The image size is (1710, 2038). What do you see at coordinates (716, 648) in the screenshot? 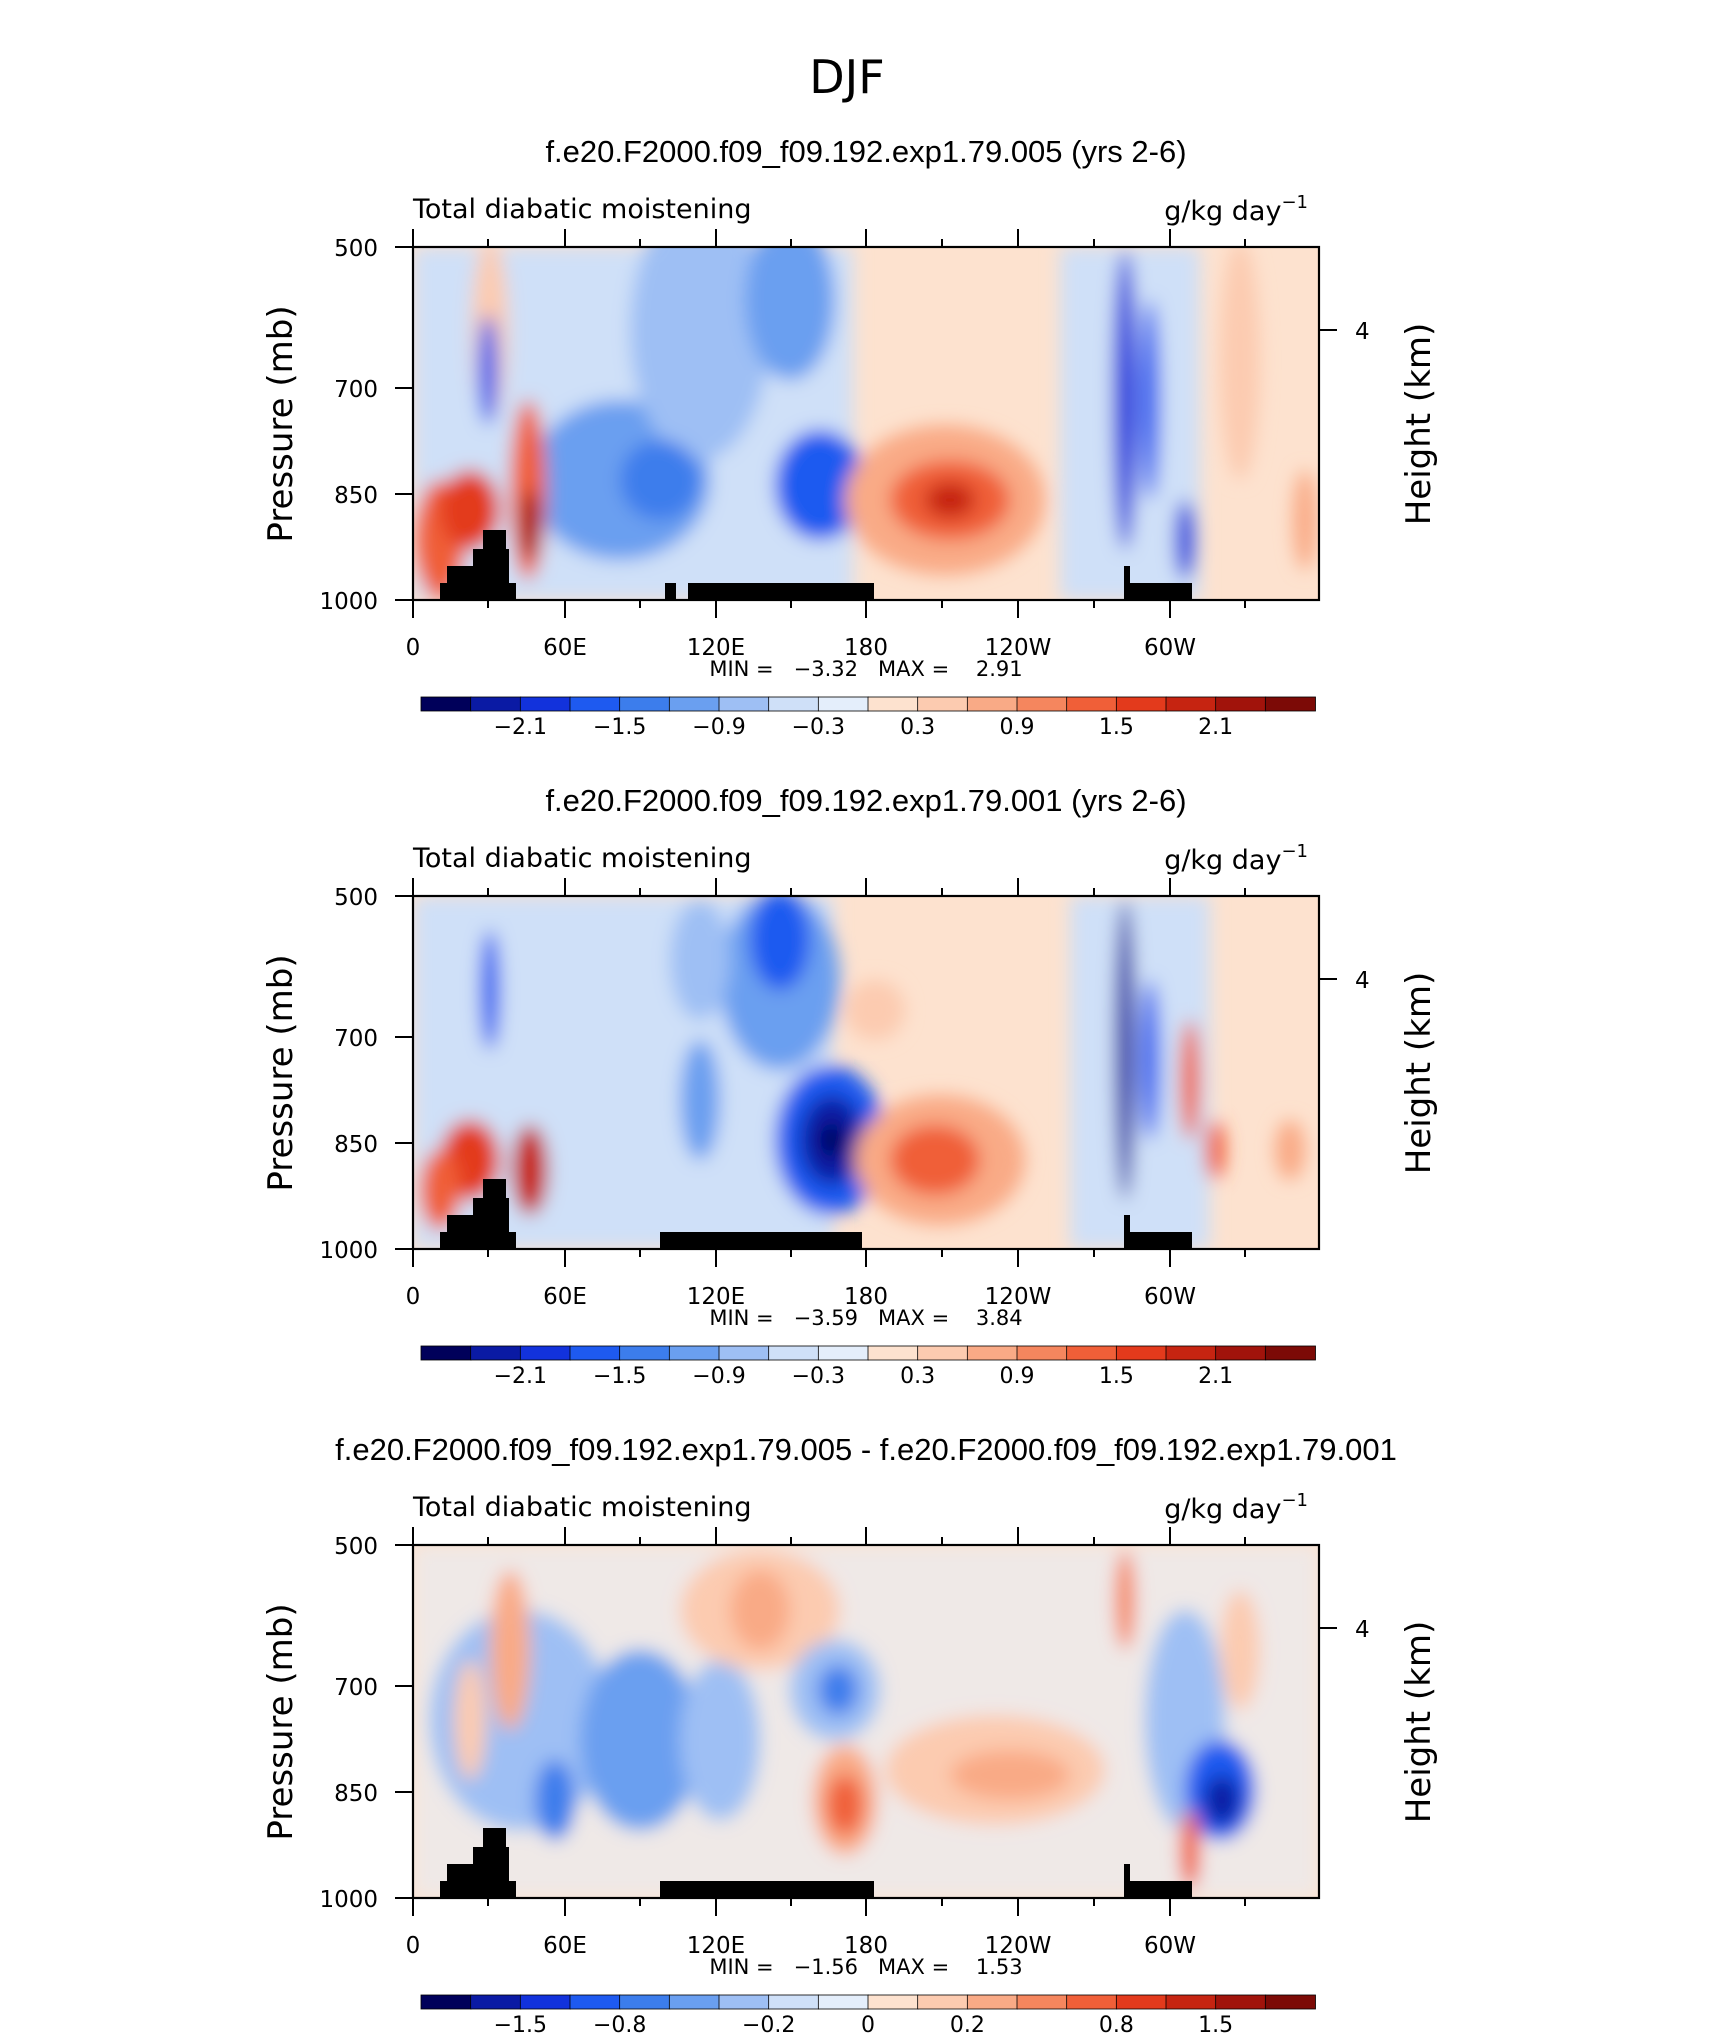
I see `x-tick-label: 120E` at bounding box center [716, 648].